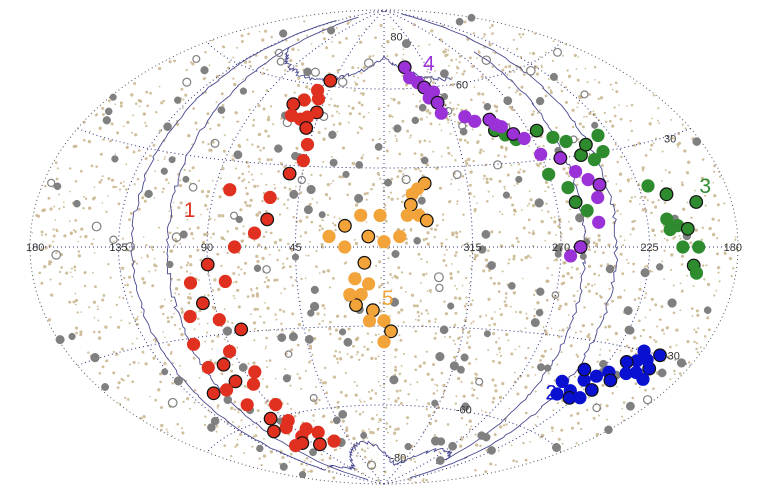 Image resolution: width=768 pixels, height=494 pixels. I want to click on longitude-tick-label: 315, so click(472, 248).